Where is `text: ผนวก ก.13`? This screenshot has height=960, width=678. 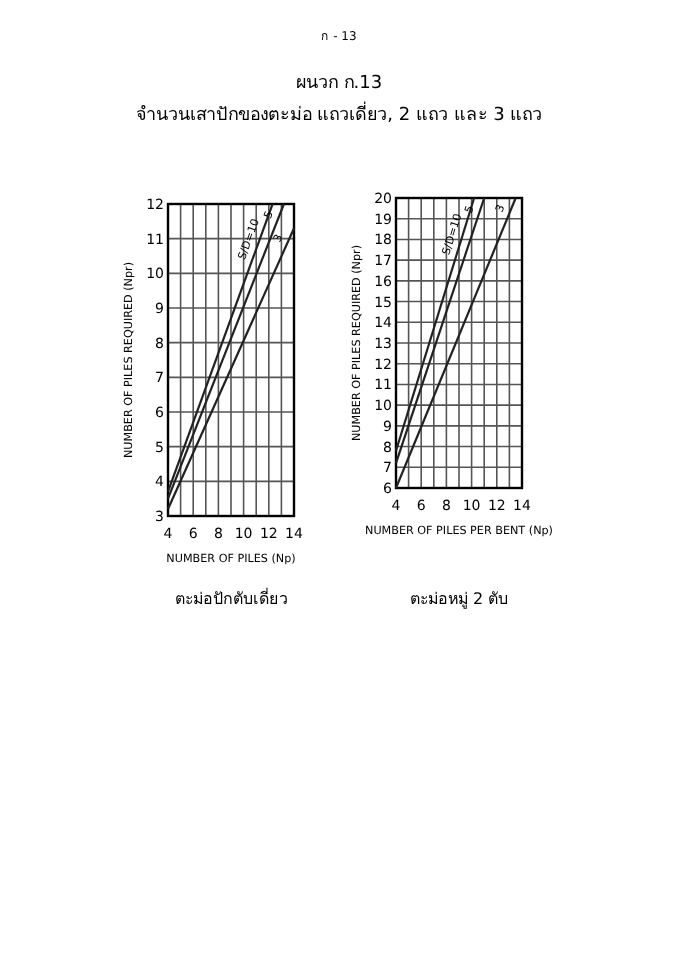
text: ผนวก ก.13 is located at coordinates (339, 84).